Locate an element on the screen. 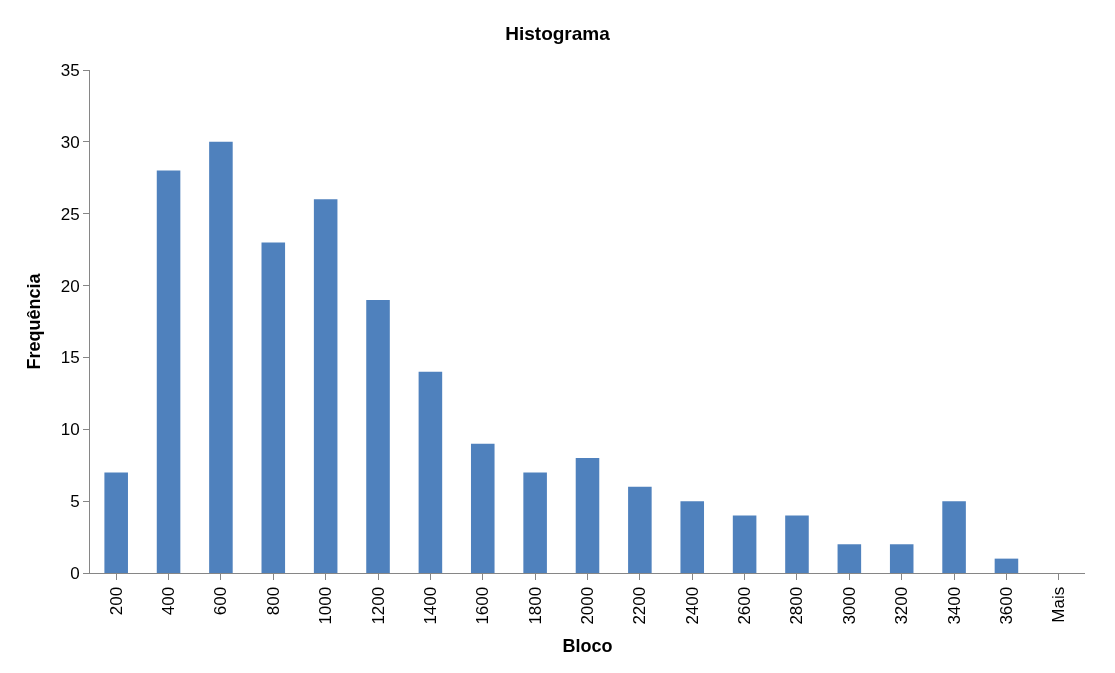 The image size is (1115, 673). x-tick-label: 3000 is located at coordinates (849, 605).